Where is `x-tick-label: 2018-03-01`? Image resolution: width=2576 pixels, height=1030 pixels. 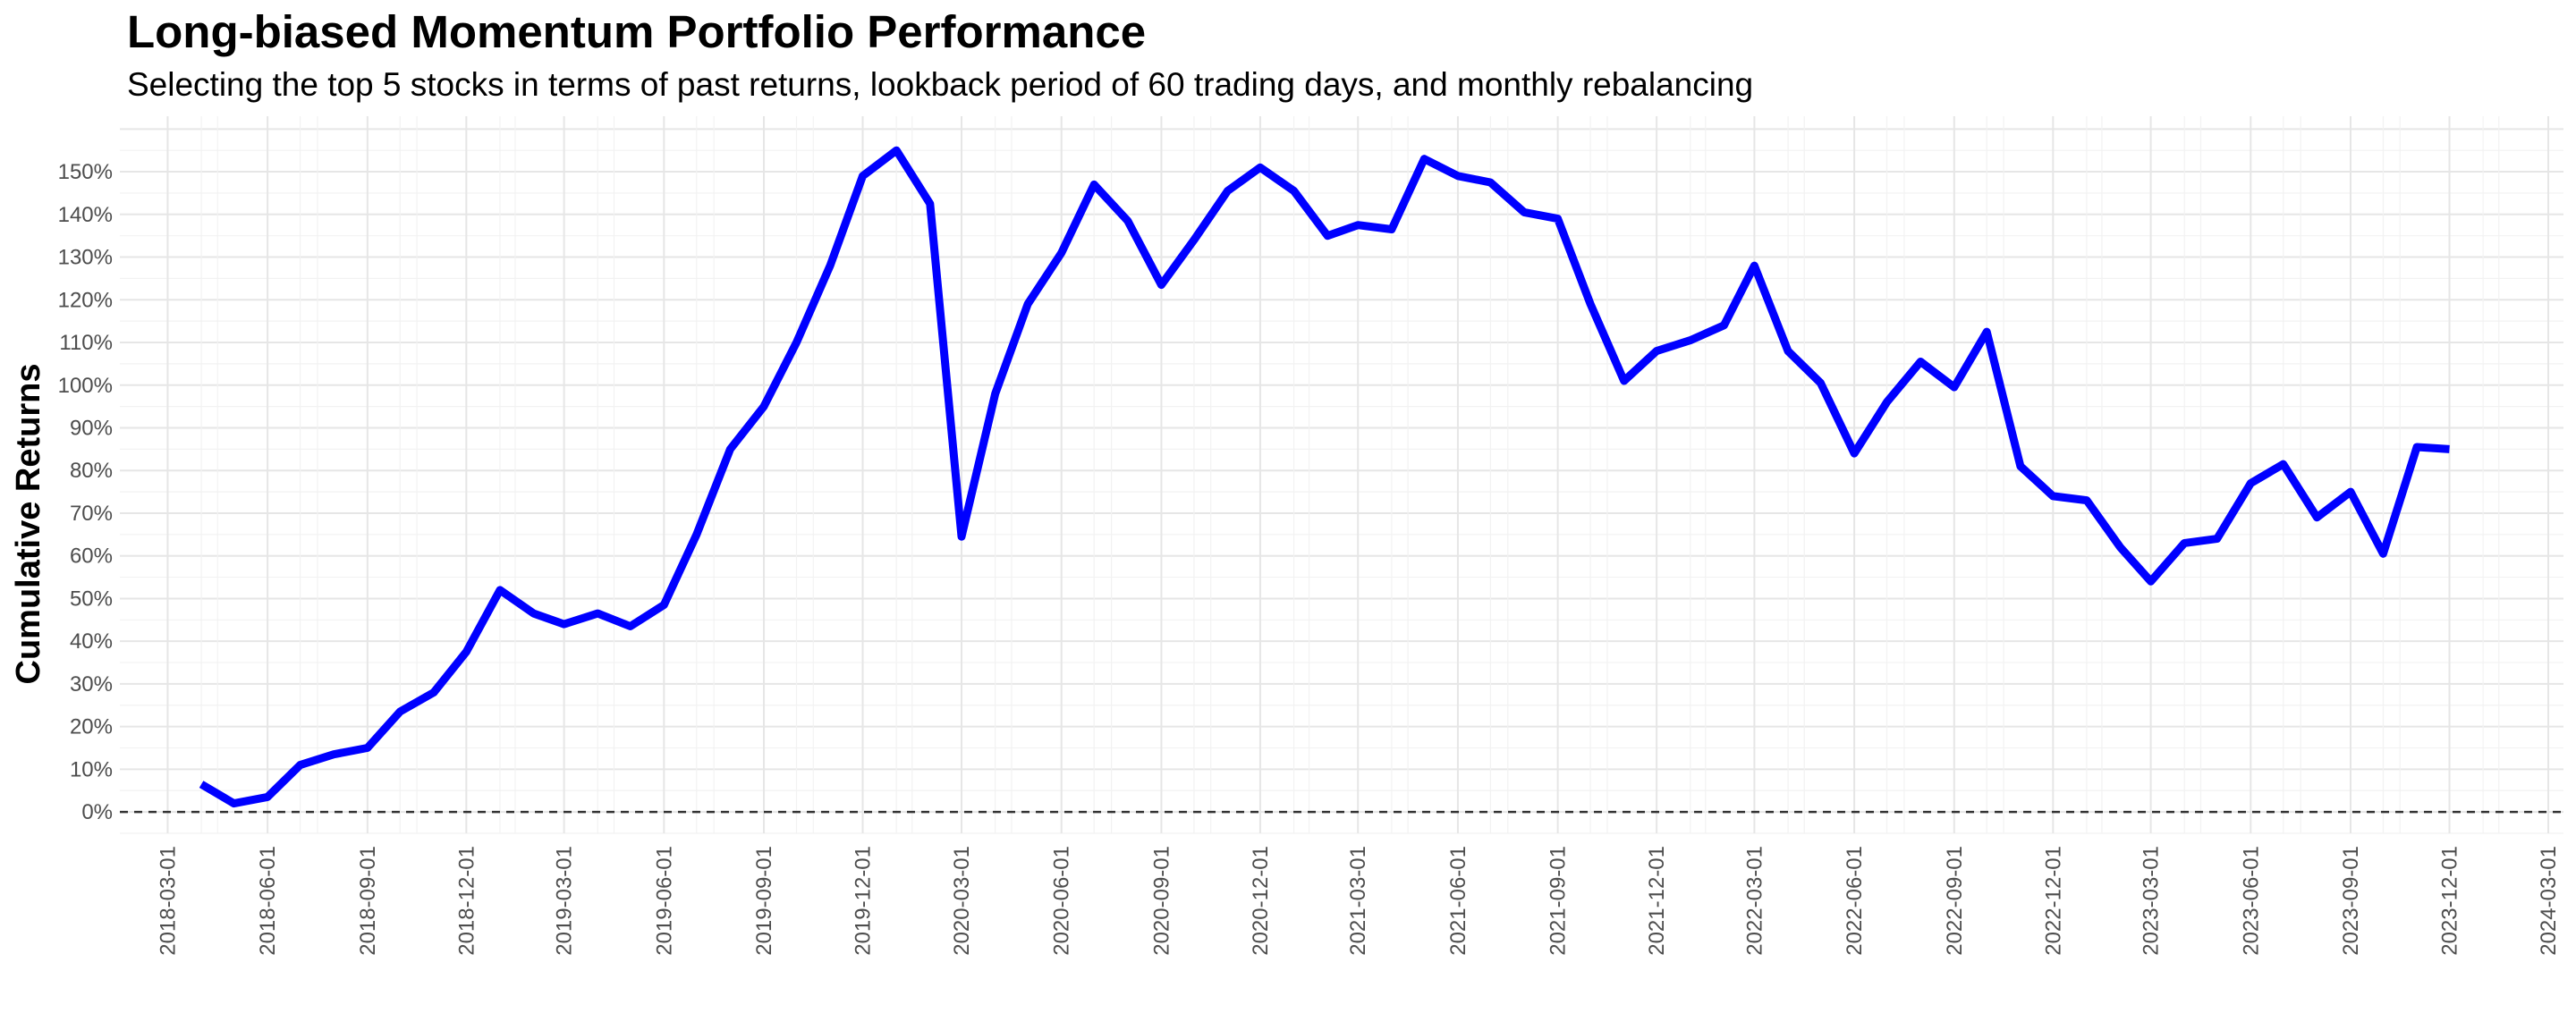
x-tick-label: 2018-03-01 is located at coordinates (168, 901).